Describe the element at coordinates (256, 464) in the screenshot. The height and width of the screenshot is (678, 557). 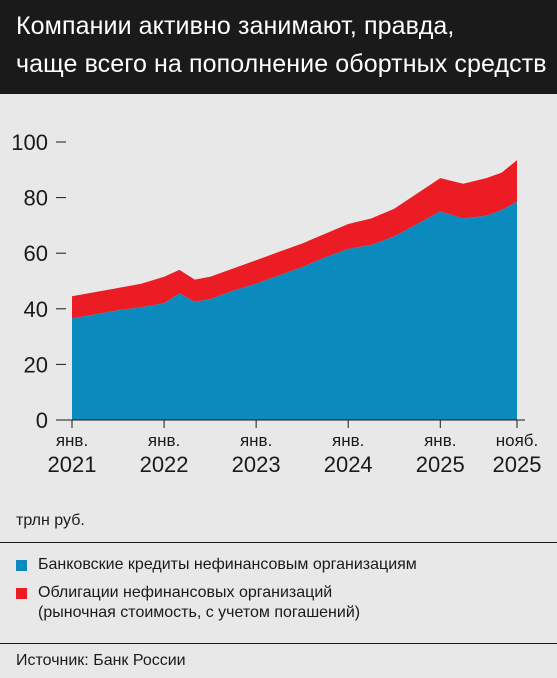
I see `x-tick-label-year: 2023` at that location.